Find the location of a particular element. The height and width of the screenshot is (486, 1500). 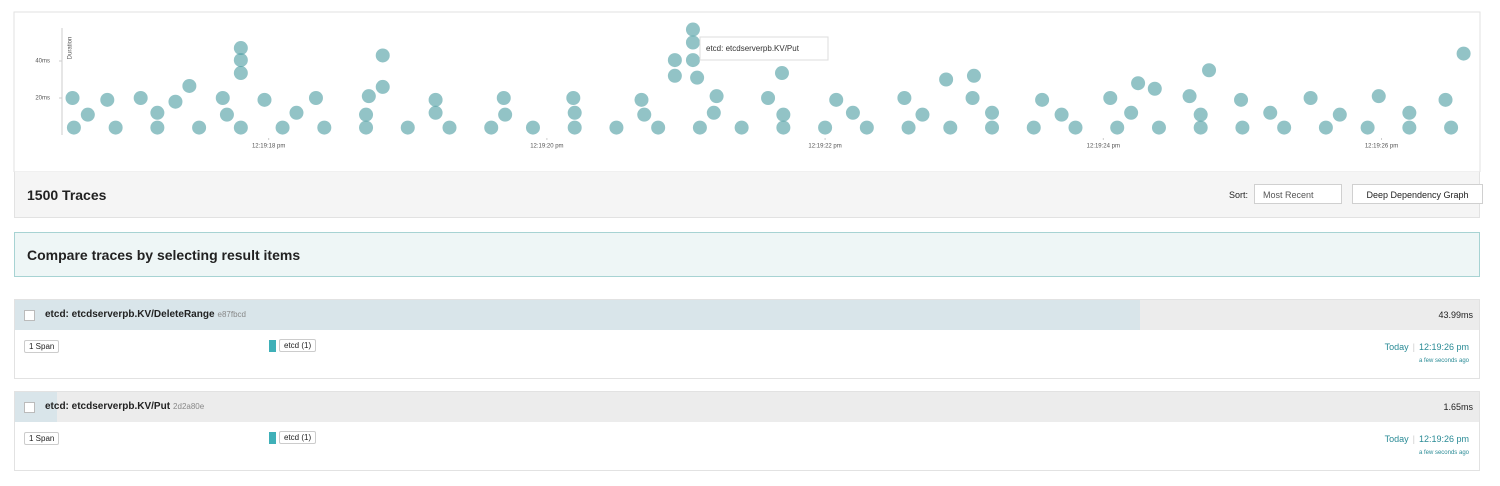

ddg-button: Deep Dependency Graph is located at coordinates (1417, 194).